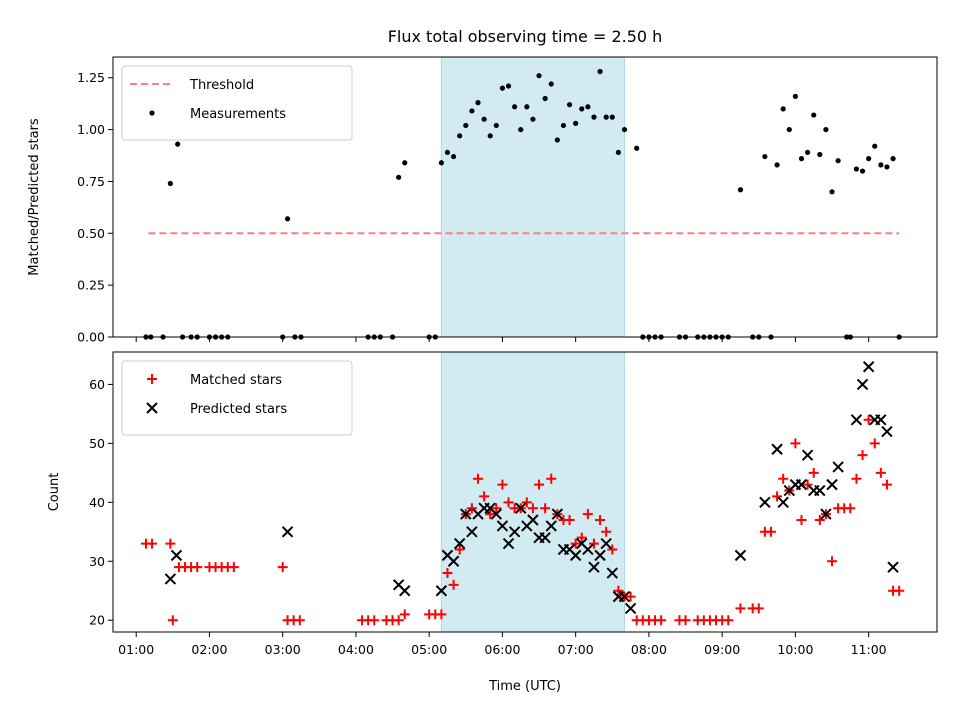  I want to click on ytick-label: 0.00, so click(91, 337).